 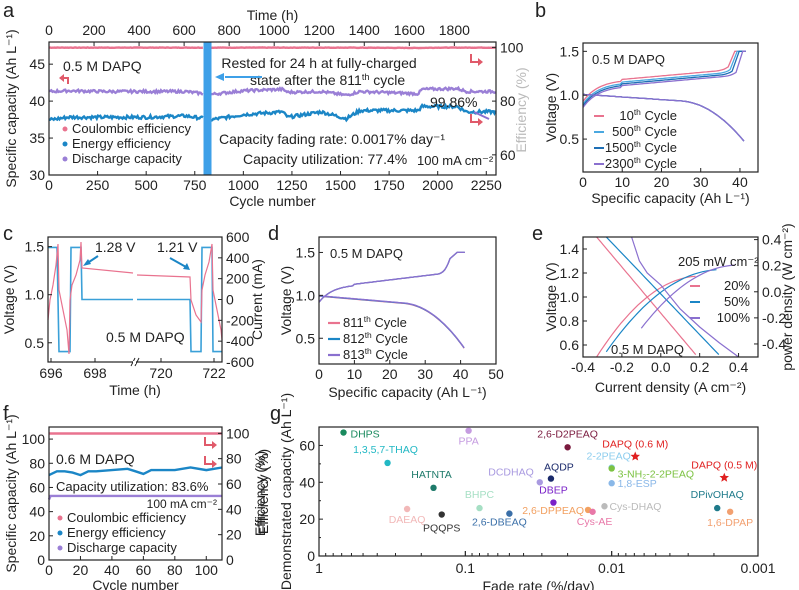 I want to click on a-y-tick-label: 40, so click(x=37, y=101).